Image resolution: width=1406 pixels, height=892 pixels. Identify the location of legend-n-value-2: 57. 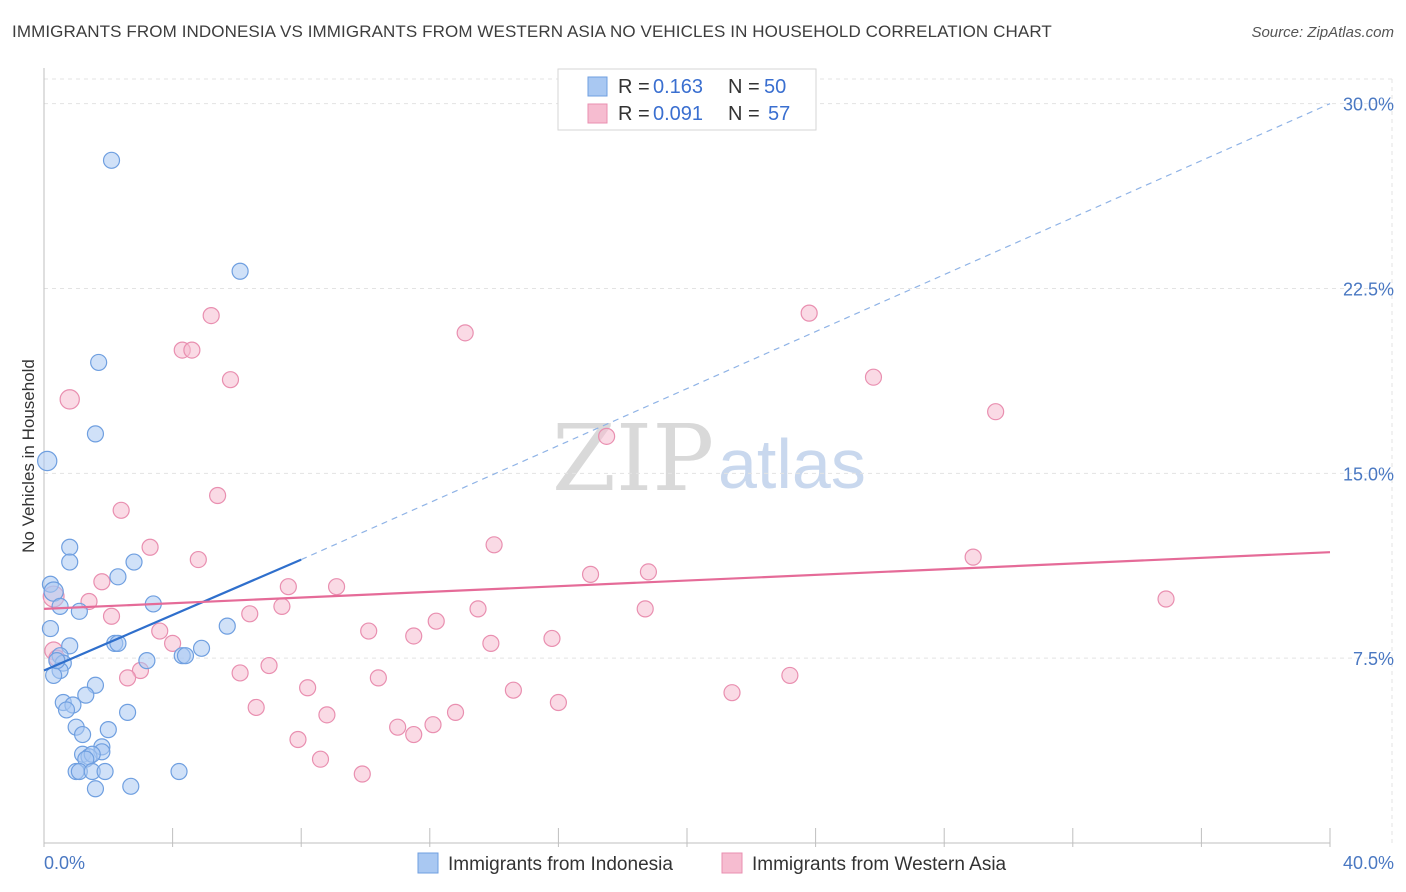
(779, 114).